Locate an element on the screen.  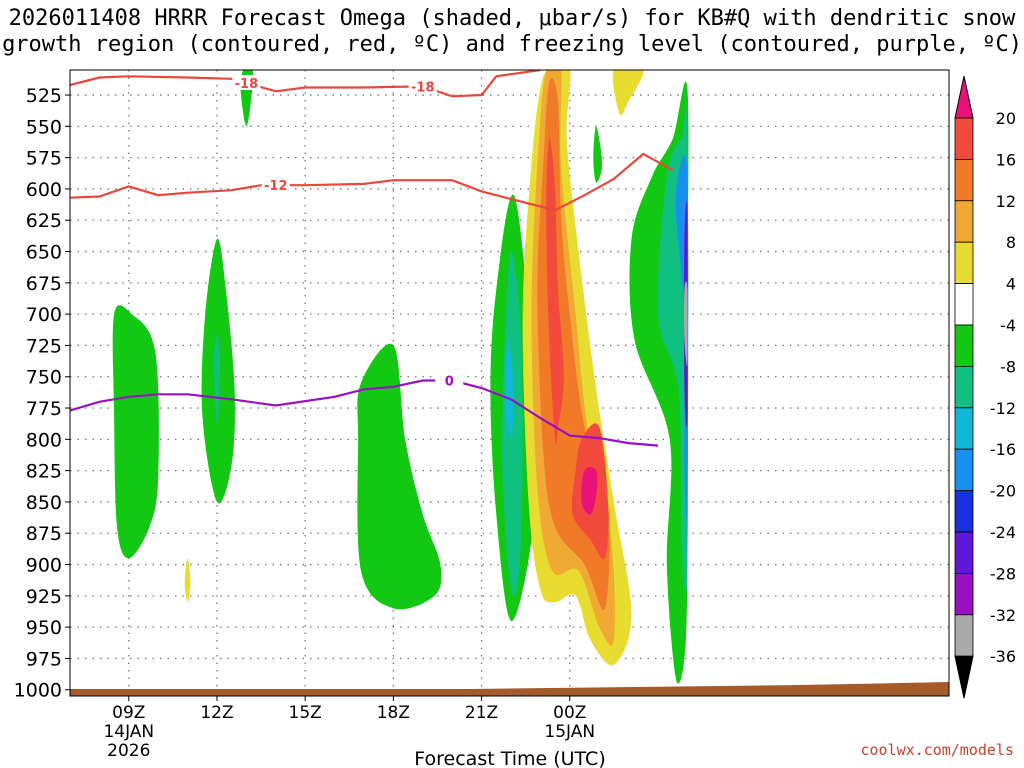
colorbar-label--36: -36 is located at coordinates (1003, 656).